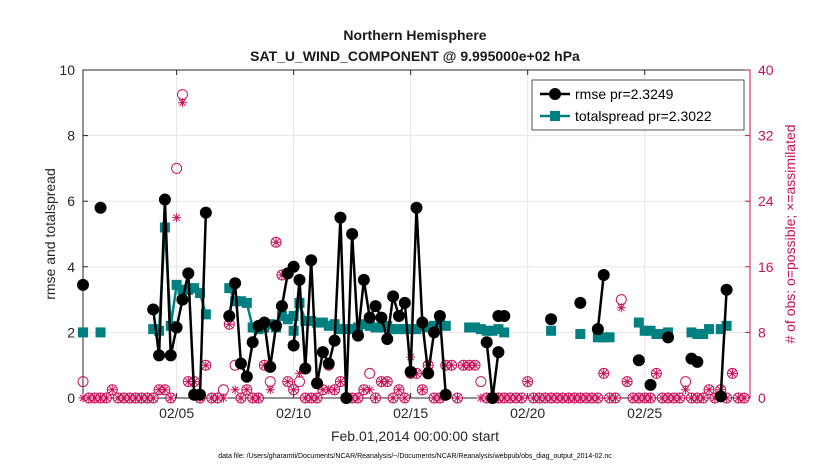 The height and width of the screenshot is (470, 830). Describe the element at coordinates (527, 413) in the screenshot. I see `x-tick-label: 02/20` at that location.